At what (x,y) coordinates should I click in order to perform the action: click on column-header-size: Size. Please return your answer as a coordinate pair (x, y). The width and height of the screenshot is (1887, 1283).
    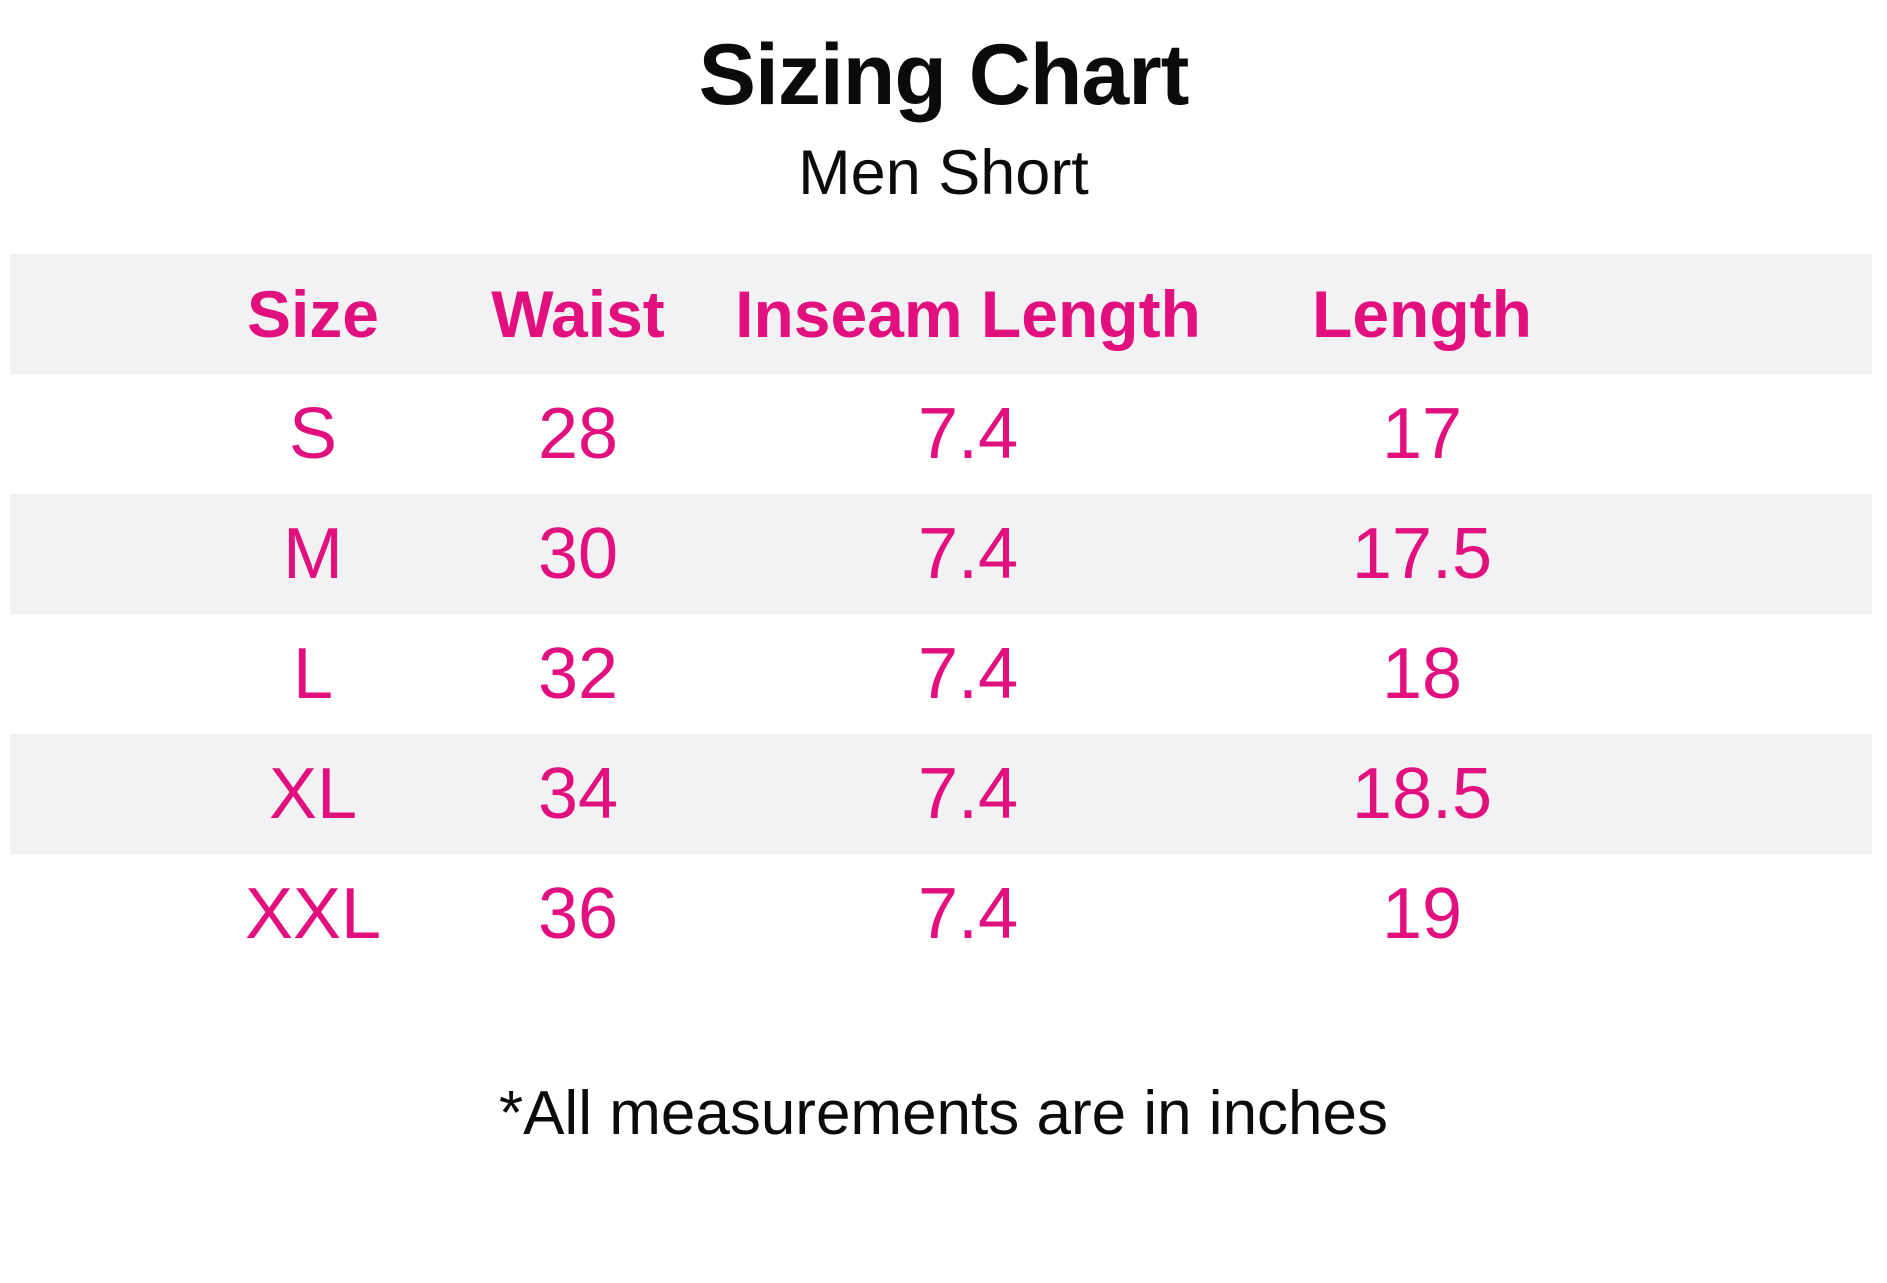
    Looking at the image, I should click on (313, 314).